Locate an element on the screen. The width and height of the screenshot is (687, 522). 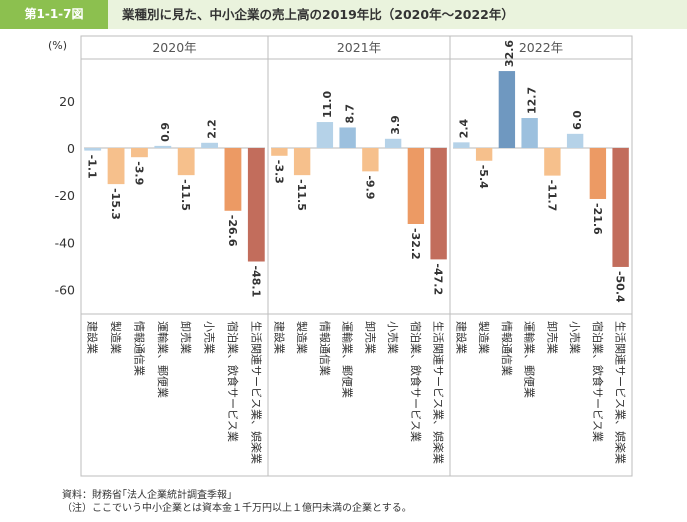
y-axis-label: (%) is located at coordinates (57, 45).